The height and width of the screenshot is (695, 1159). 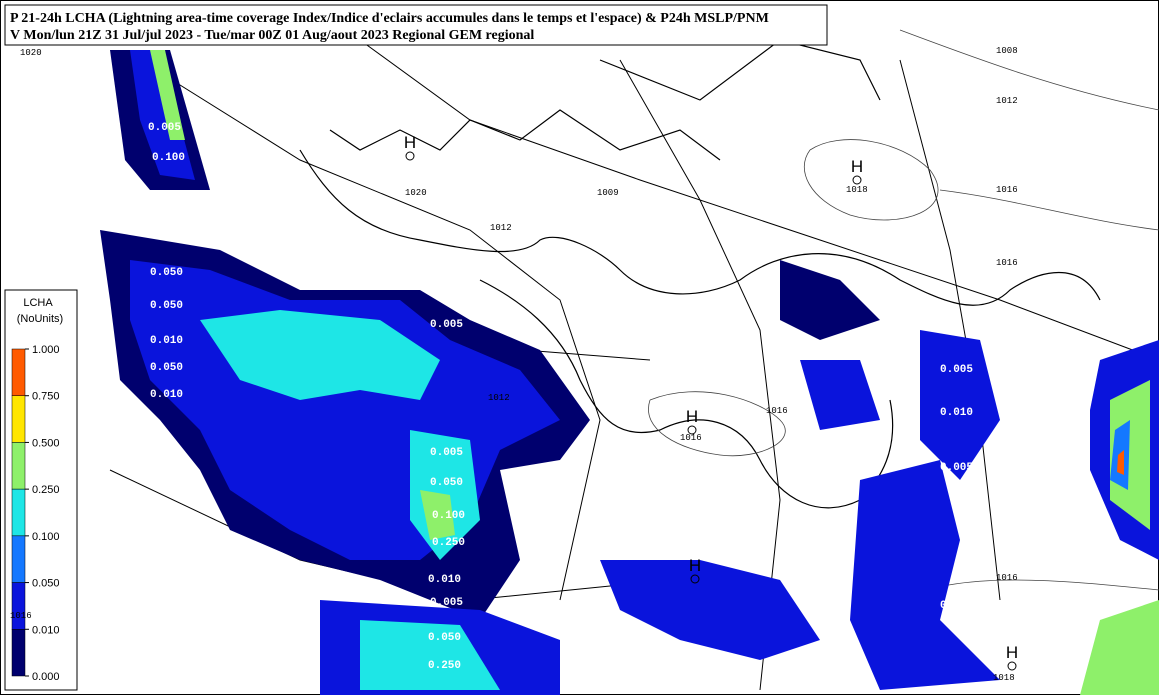 I want to click on legend-title: LCHA, so click(x=38, y=303).